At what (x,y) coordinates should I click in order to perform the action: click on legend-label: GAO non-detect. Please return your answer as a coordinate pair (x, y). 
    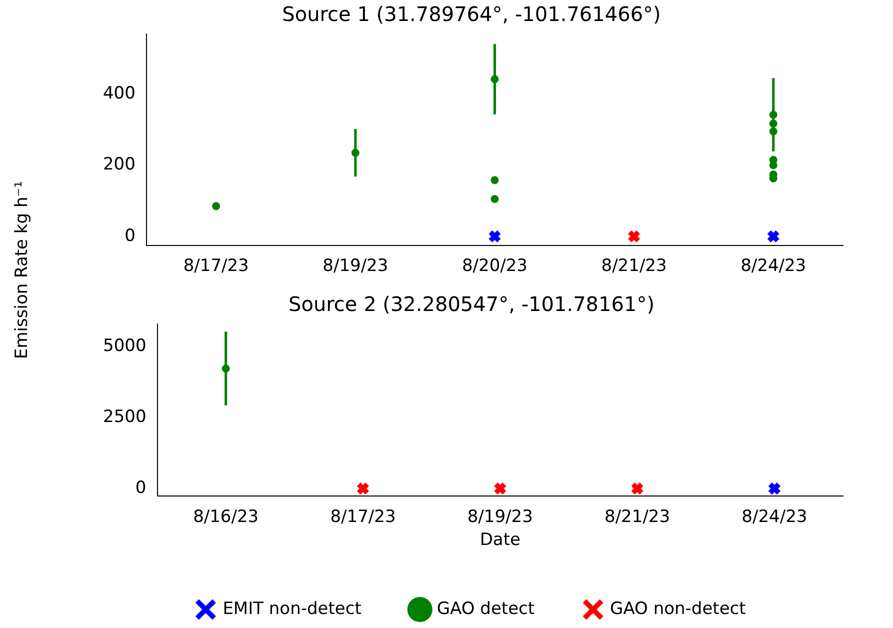
    Looking at the image, I should click on (678, 608).